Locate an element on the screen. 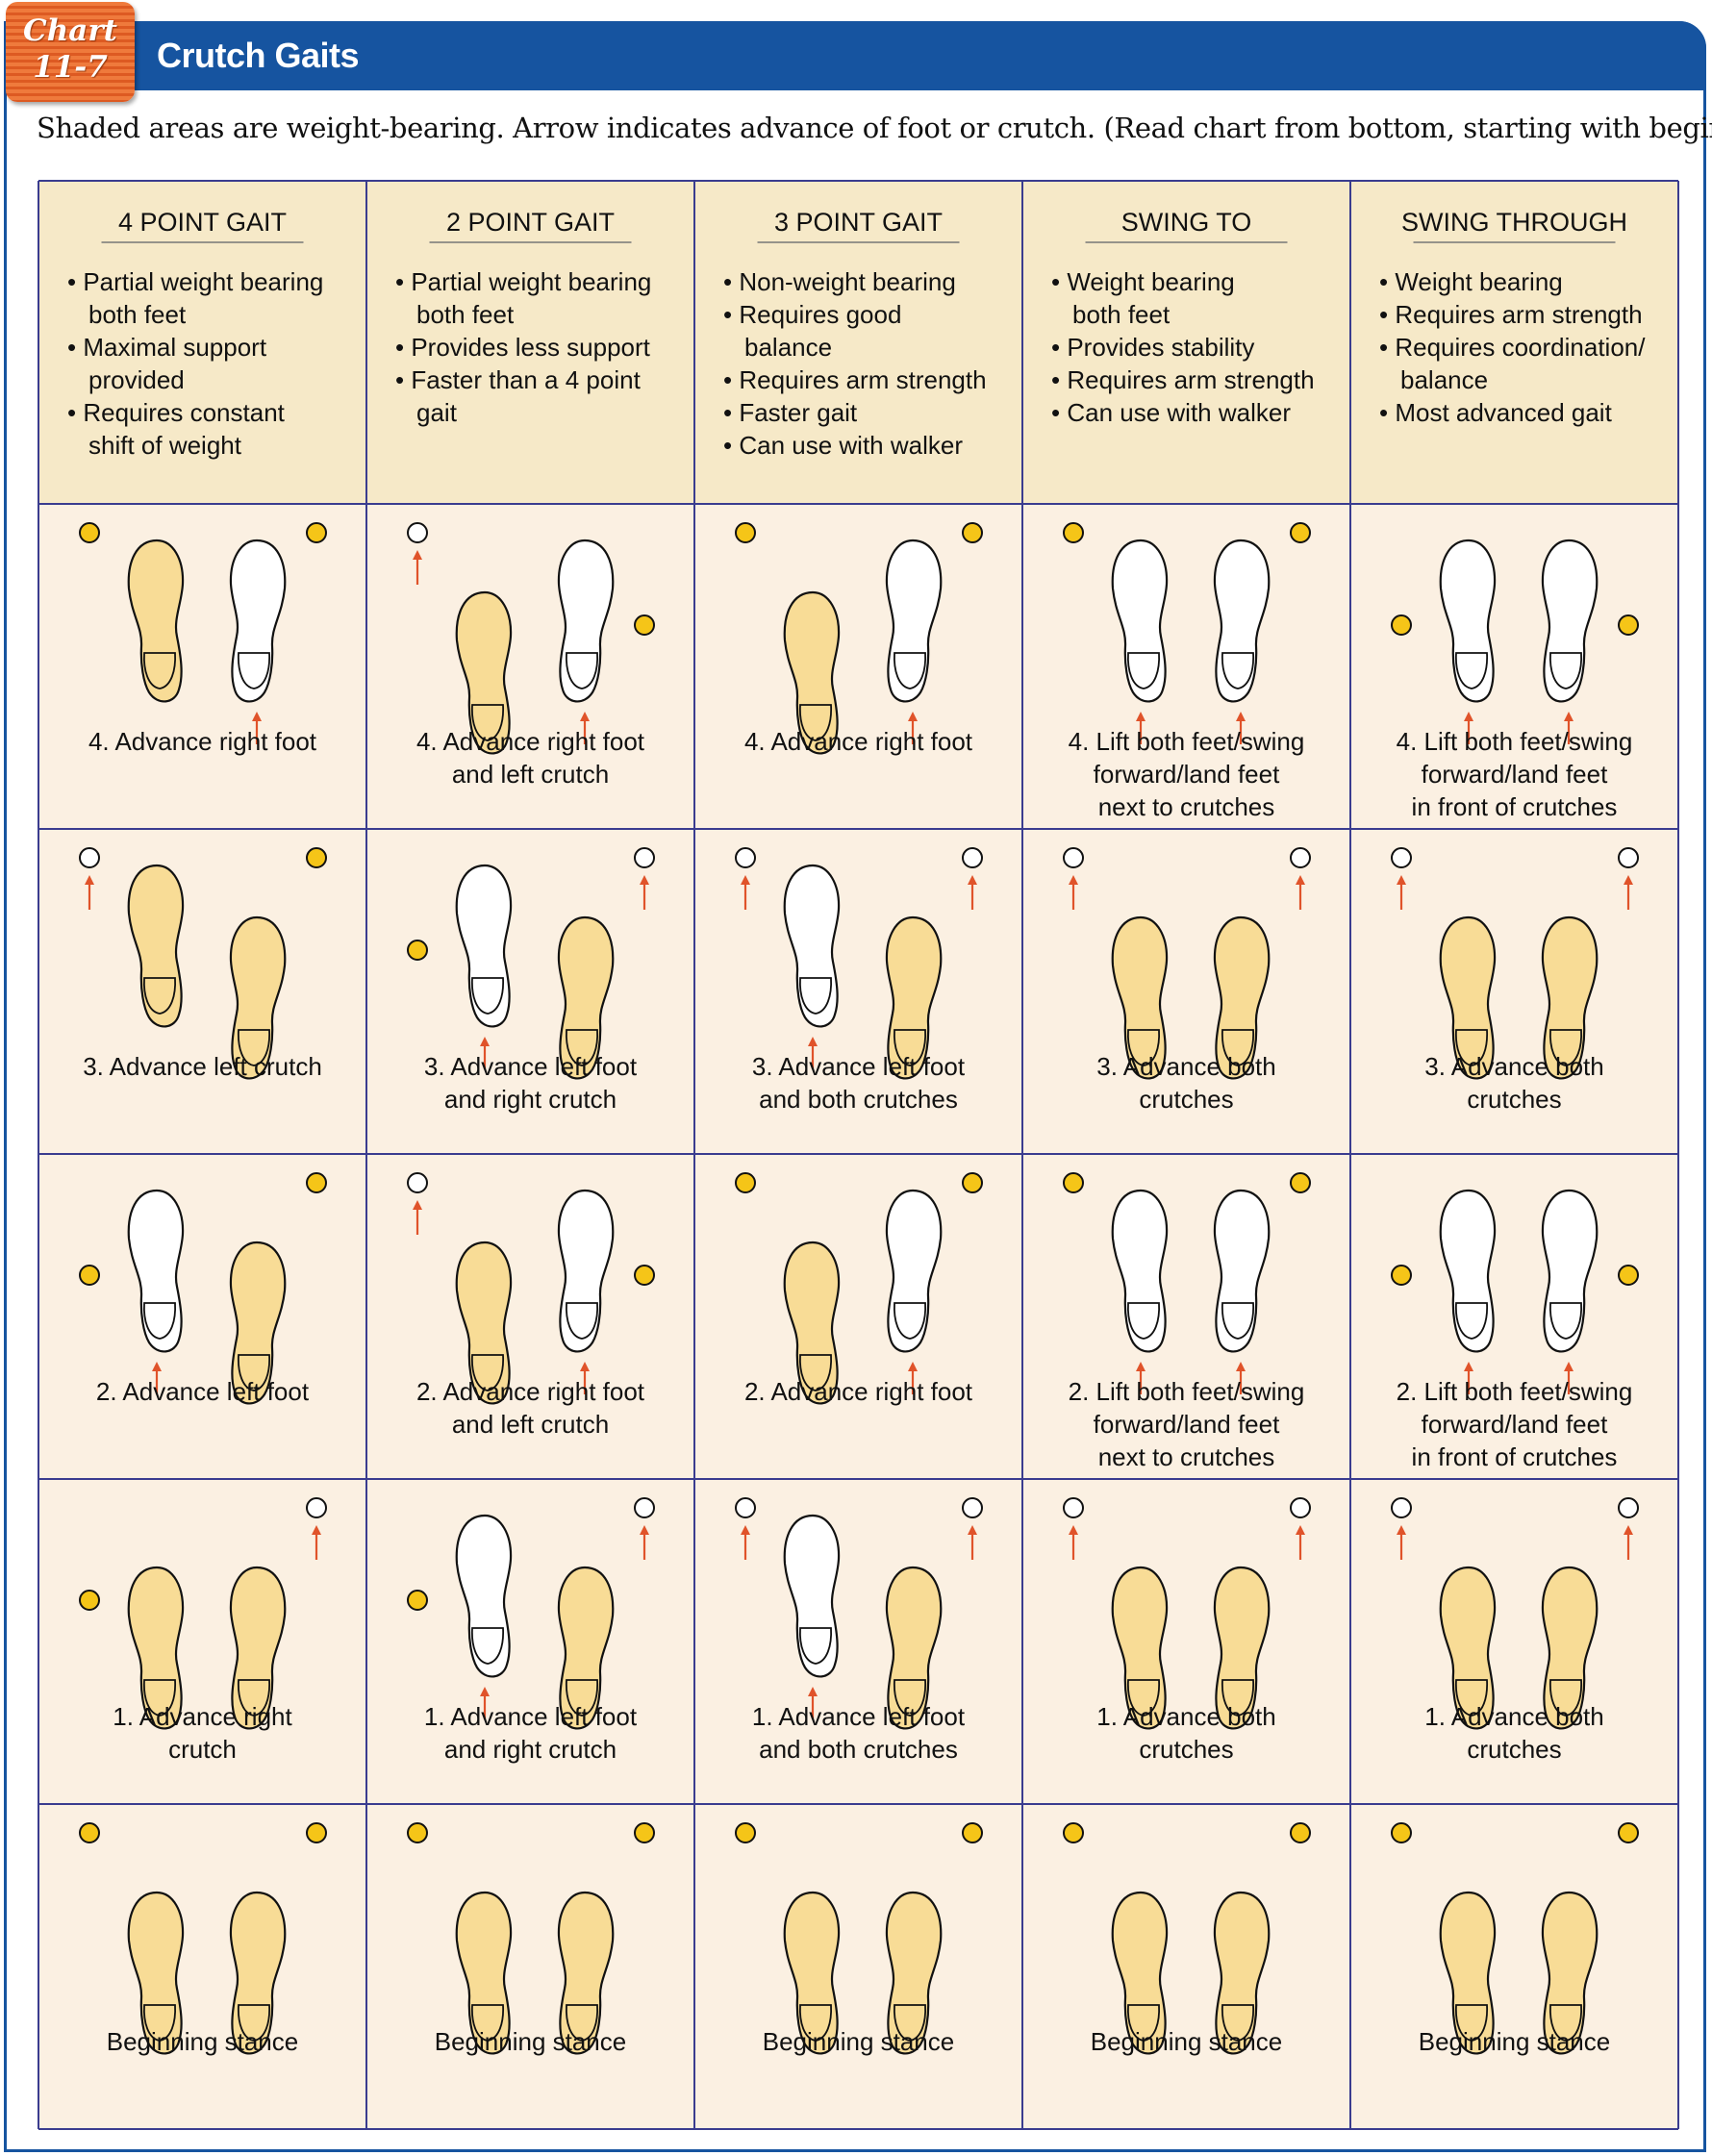 The image size is (1712, 2156). gait-step-step-3: 3. Advance left crutch is located at coordinates (203, 964).